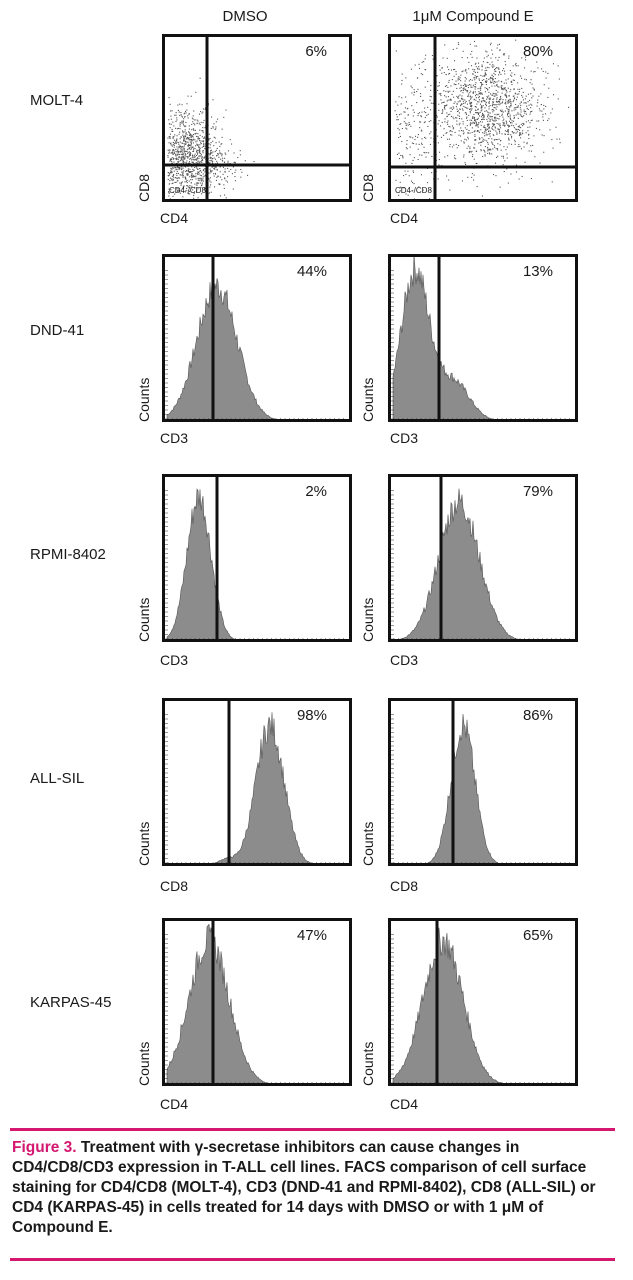 Image resolution: width=633 pixels, height=1280 pixels. I want to click on percent-label: 80%, so click(537, 51).